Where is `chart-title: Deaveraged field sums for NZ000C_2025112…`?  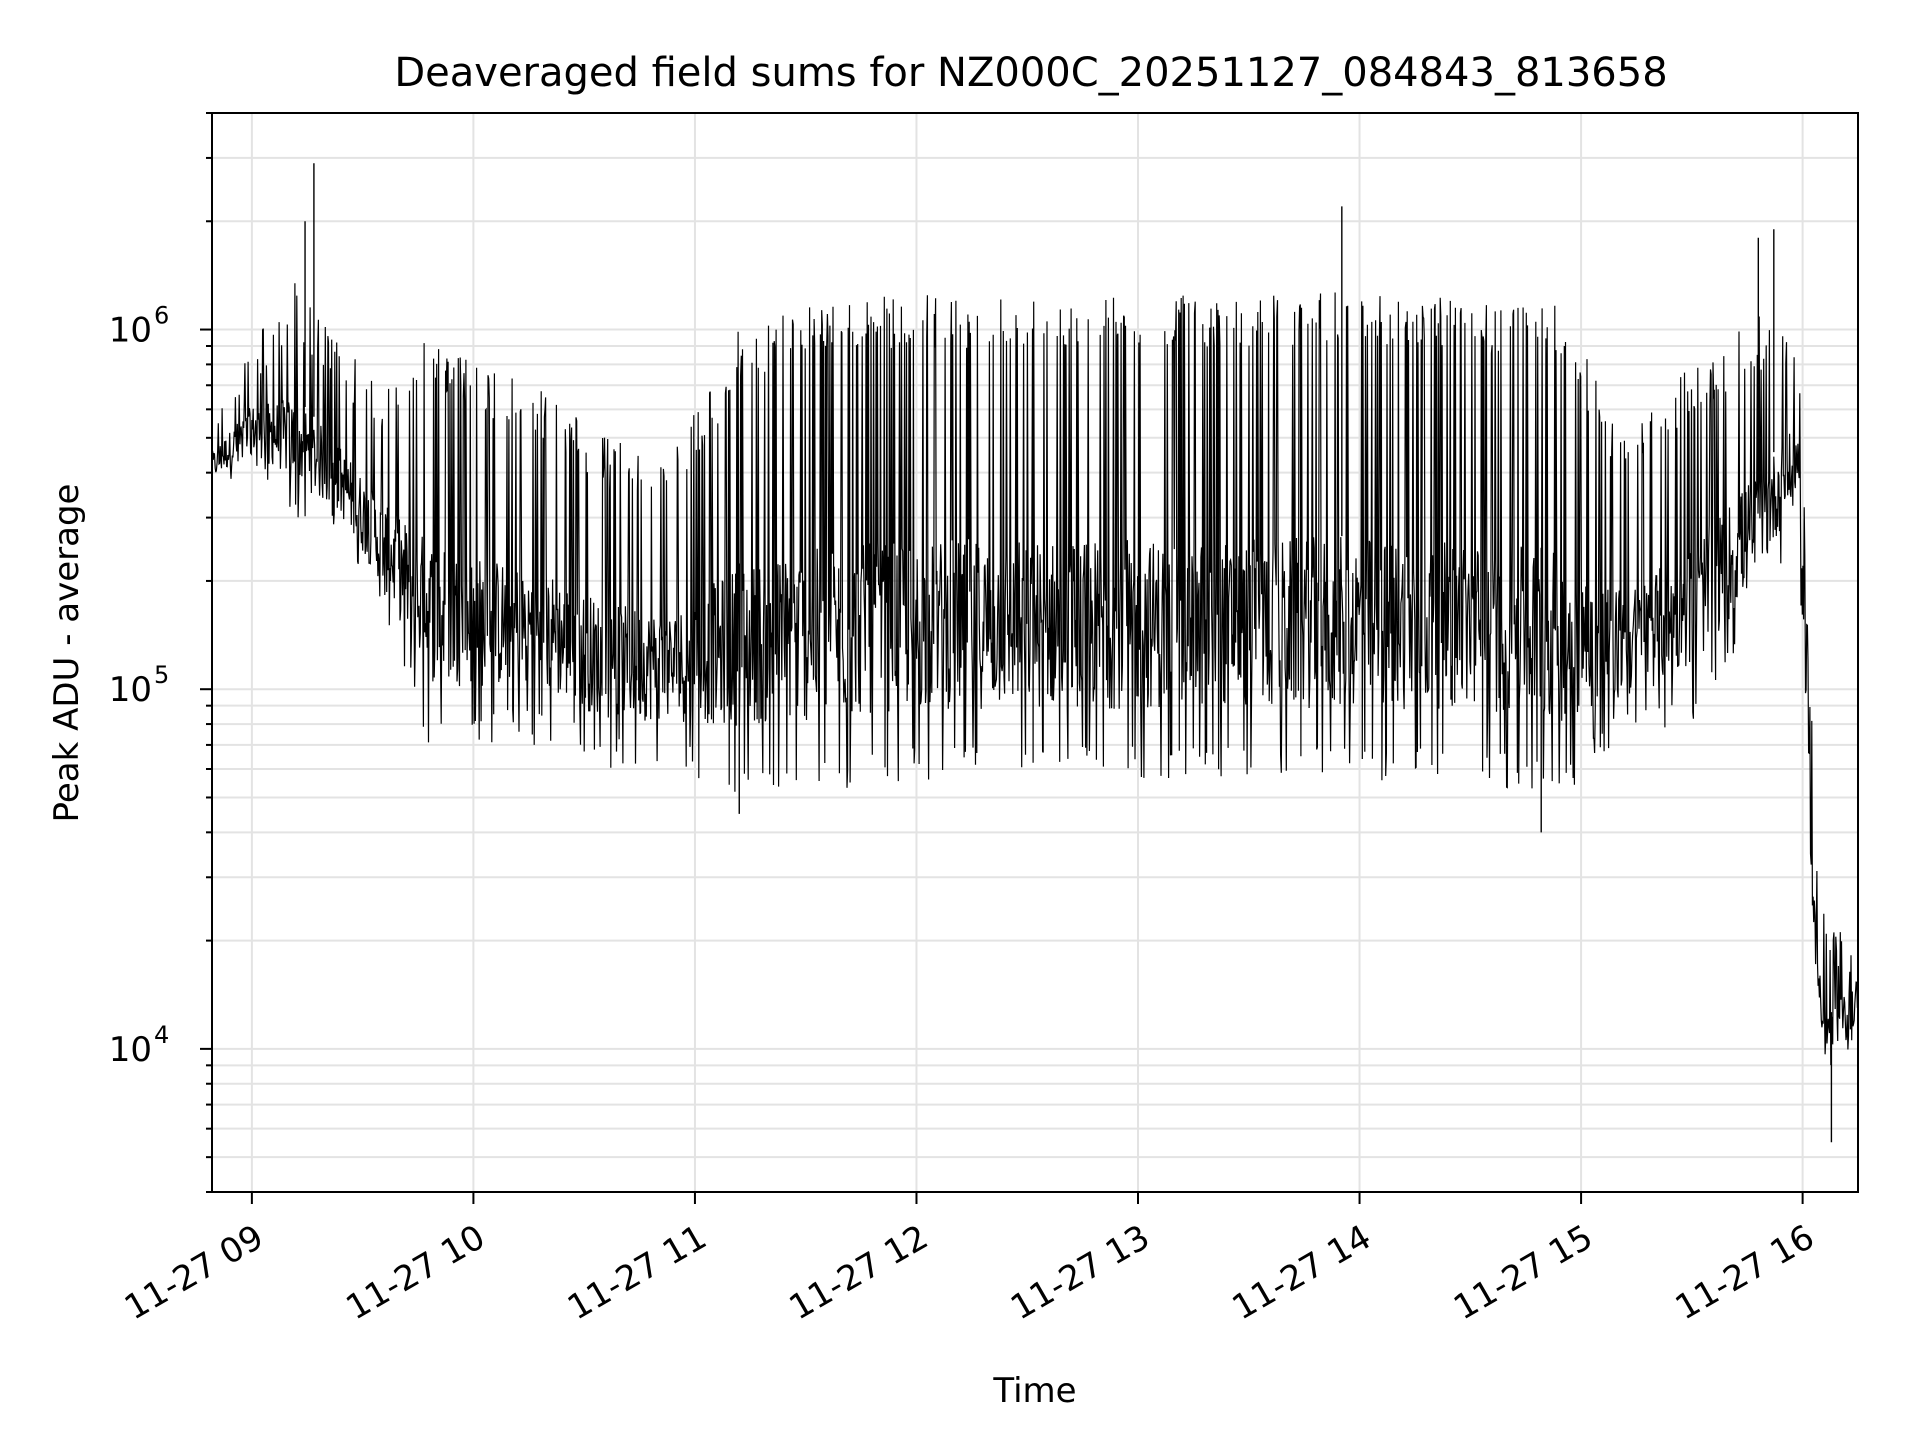
chart-title: Deaveraged field sums for NZ000C_2025112… is located at coordinates (1030, 73).